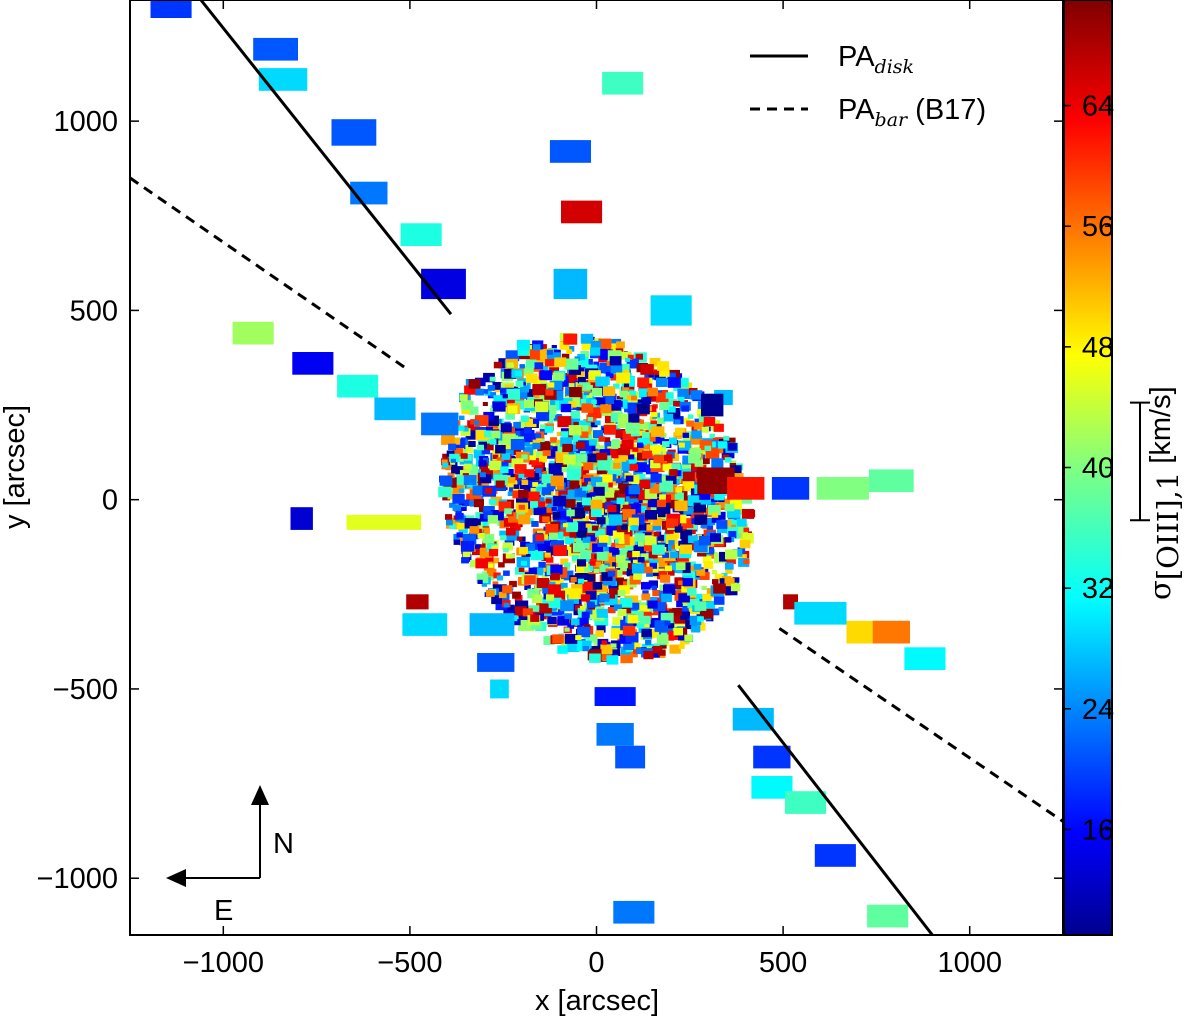 The width and height of the screenshot is (1200, 1021). Describe the element at coordinates (920, 725) in the screenshot. I see `pa-bar-line` at that location.